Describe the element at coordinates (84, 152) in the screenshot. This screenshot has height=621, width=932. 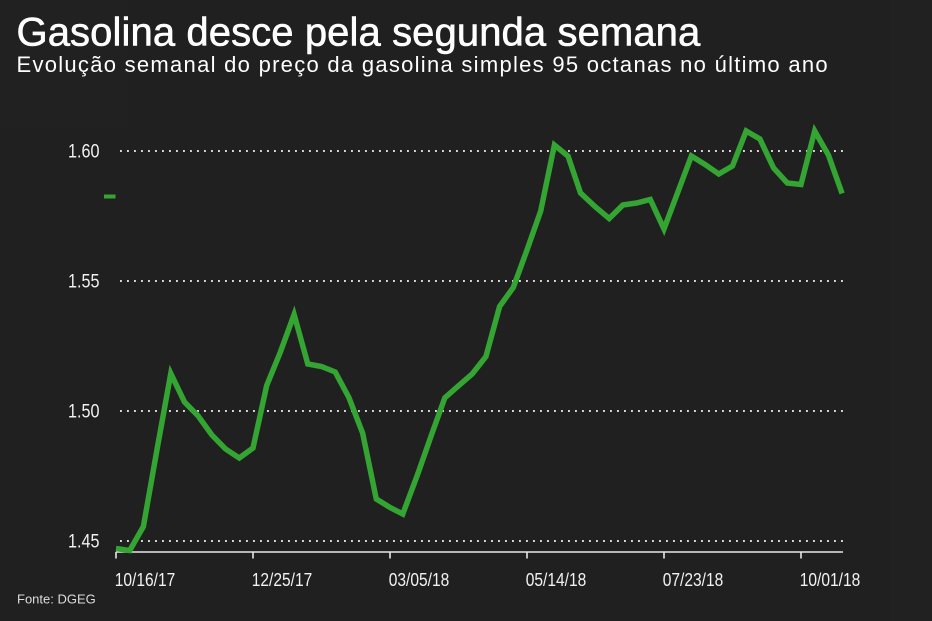
I see `svg-text: 1.60` at that location.